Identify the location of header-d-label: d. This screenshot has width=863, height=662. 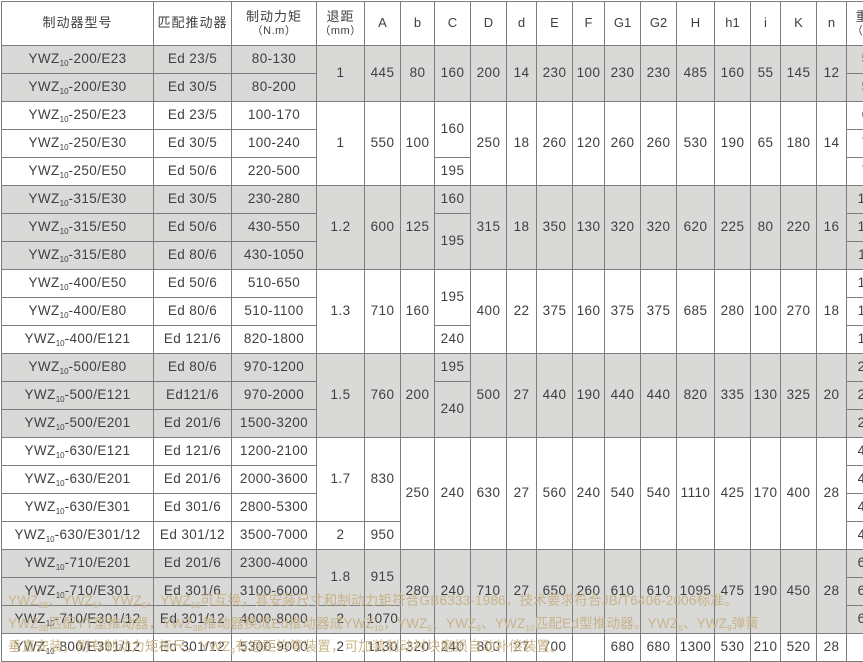
(521, 22).